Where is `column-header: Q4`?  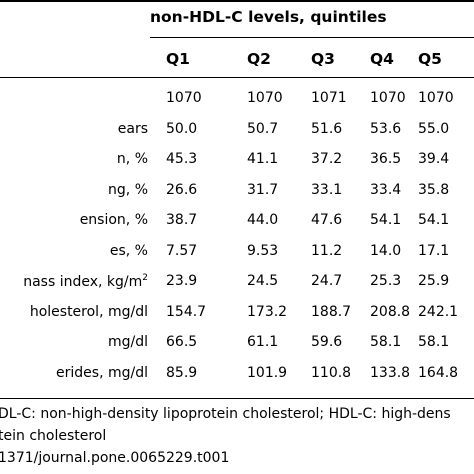
column-header: Q4 is located at coordinates (382, 59).